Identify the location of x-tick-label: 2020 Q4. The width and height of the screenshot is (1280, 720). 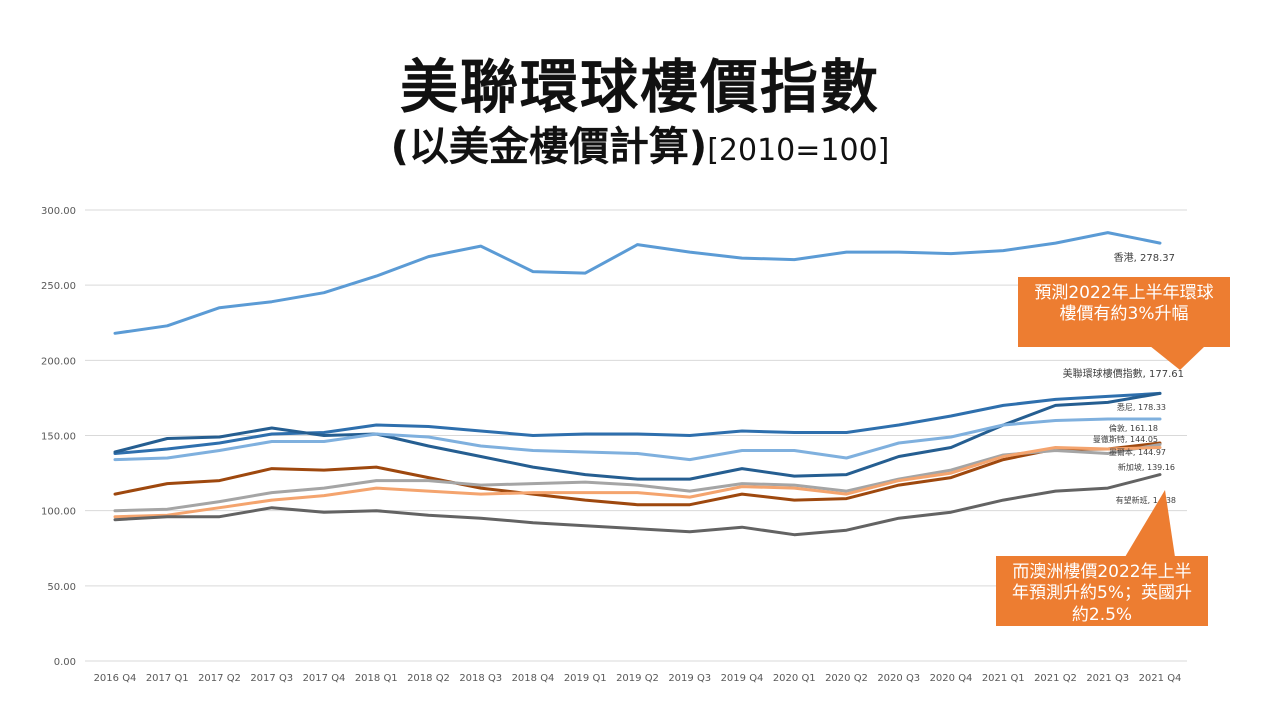
(951, 678).